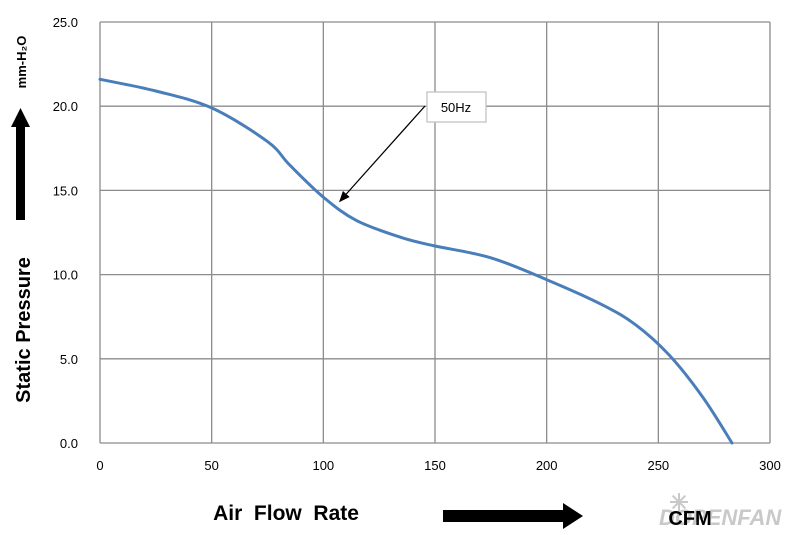  I want to click on watermark: DOPENFAN, so click(720, 511).